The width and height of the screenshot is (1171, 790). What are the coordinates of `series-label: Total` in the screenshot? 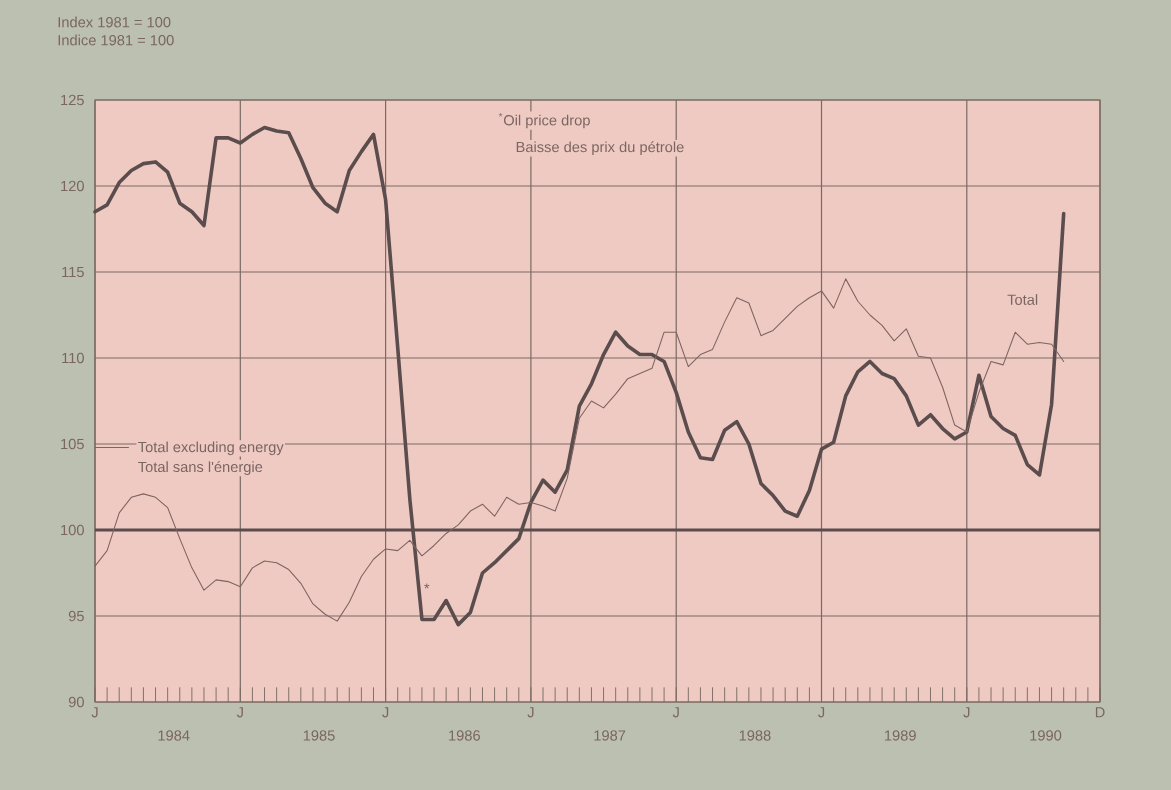 It's located at (1022, 299).